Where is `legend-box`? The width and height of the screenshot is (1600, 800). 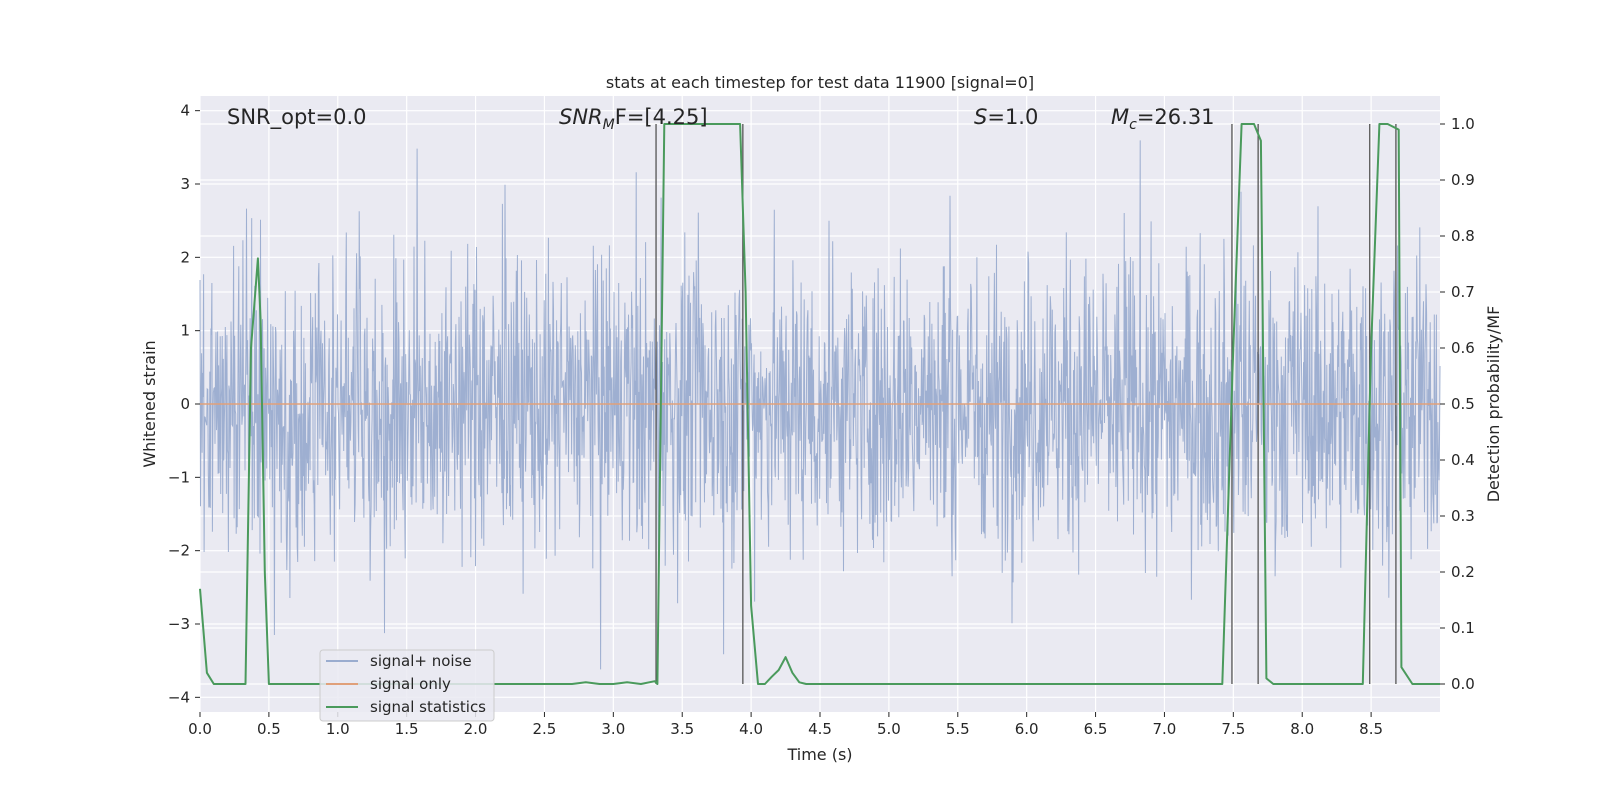 legend-box is located at coordinates (407, 685).